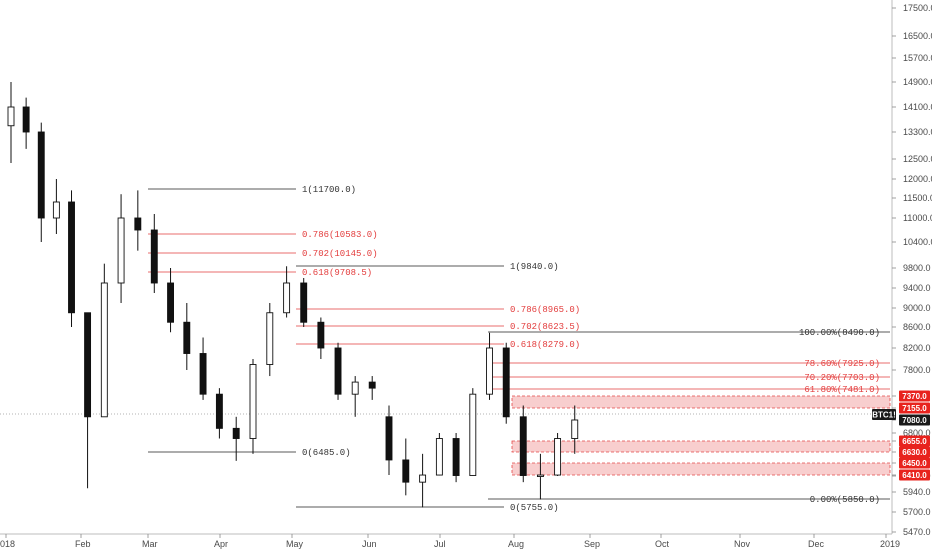 The height and width of the screenshot is (550, 932). What do you see at coordinates (917, 58) in the screenshot?
I see `y-tick-label: 15700.0` at bounding box center [917, 58].